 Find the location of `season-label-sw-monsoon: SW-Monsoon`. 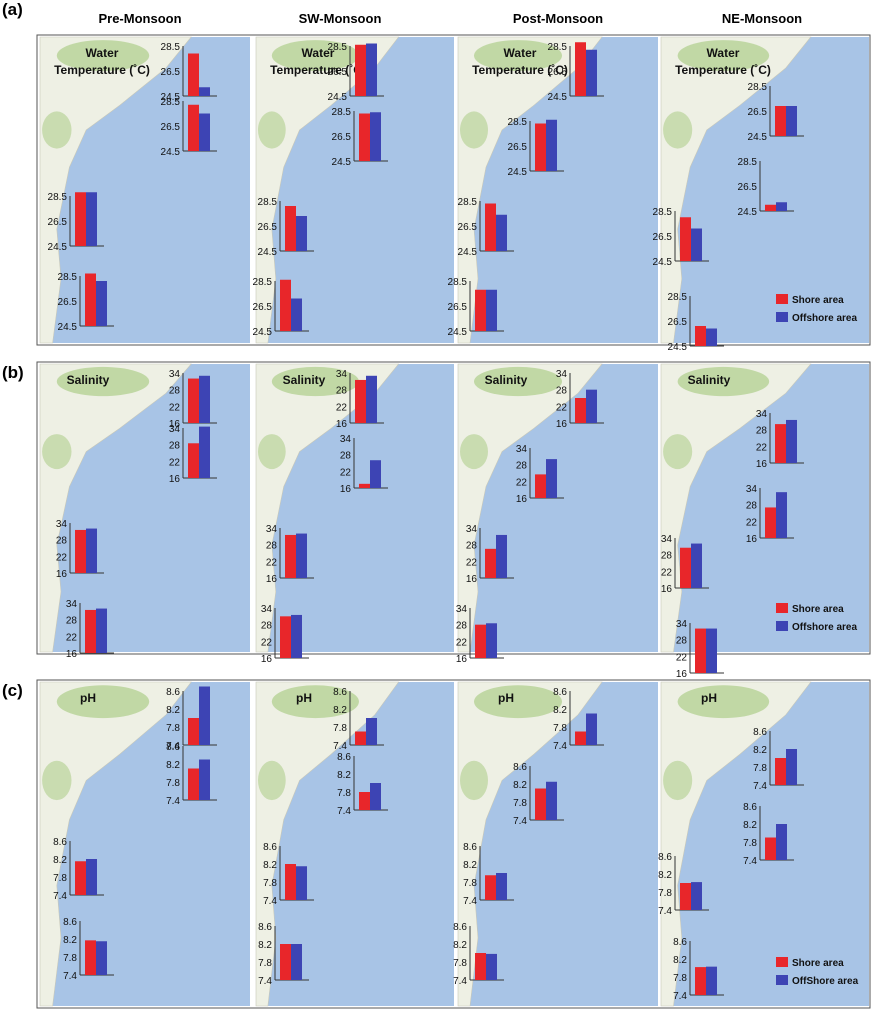

season-label-sw-monsoon: SW-Monsoon is located at coordinates (340, 18).